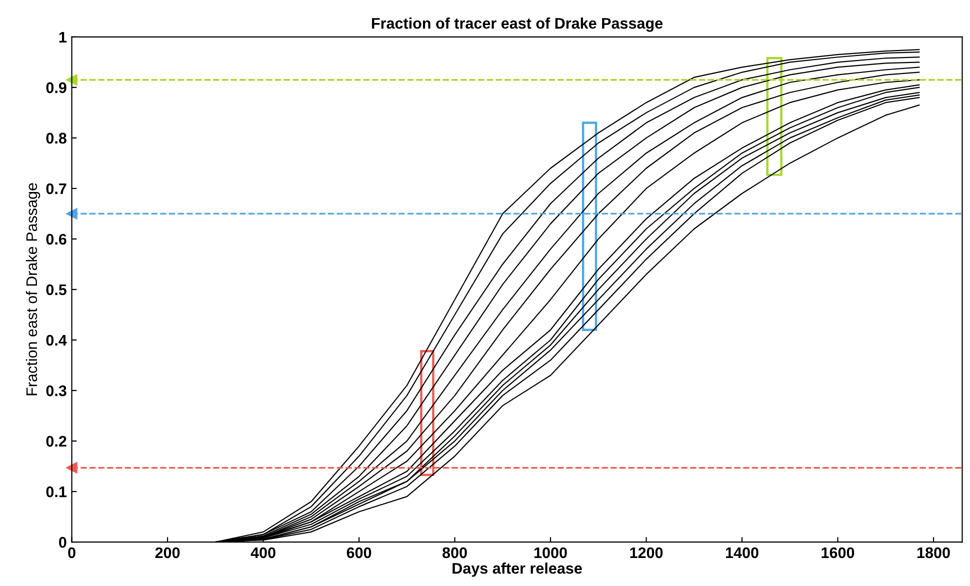 Image resolution: width=970 pixels, height=586 pixels. I want to click on x-tick-label: 800, so click(454, 552).